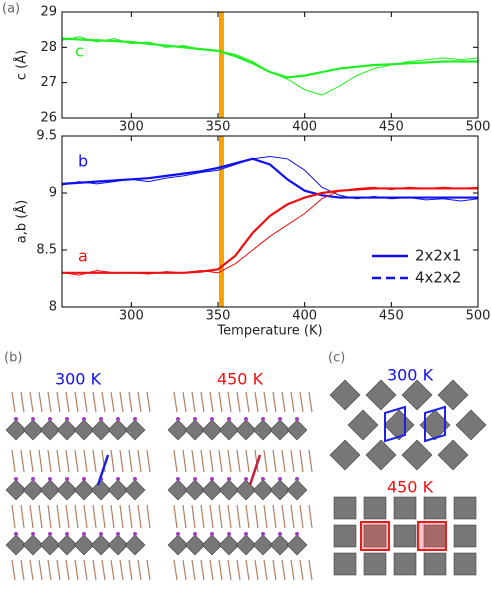  Describe the element at coordinates (269, 331) in the screenshot. I see `x-axis-label: Temperature (K)` at that location.